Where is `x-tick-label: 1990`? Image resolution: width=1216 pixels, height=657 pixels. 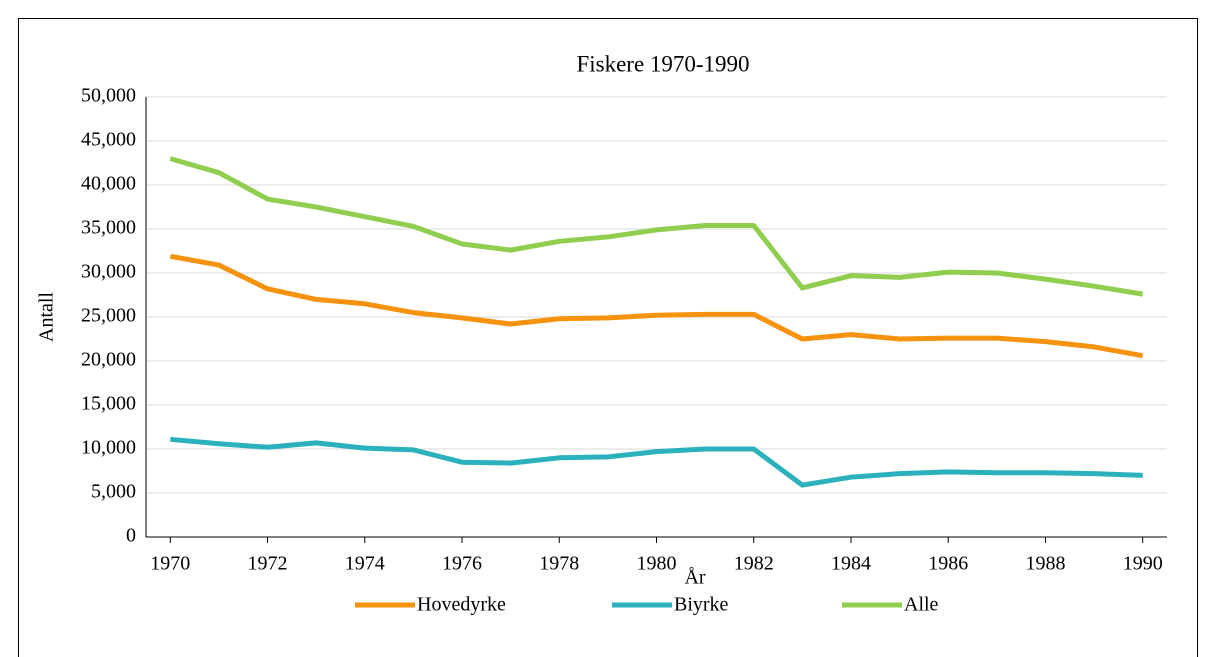
x-tick-label: 1990 is located at coordinates (1143, 564).